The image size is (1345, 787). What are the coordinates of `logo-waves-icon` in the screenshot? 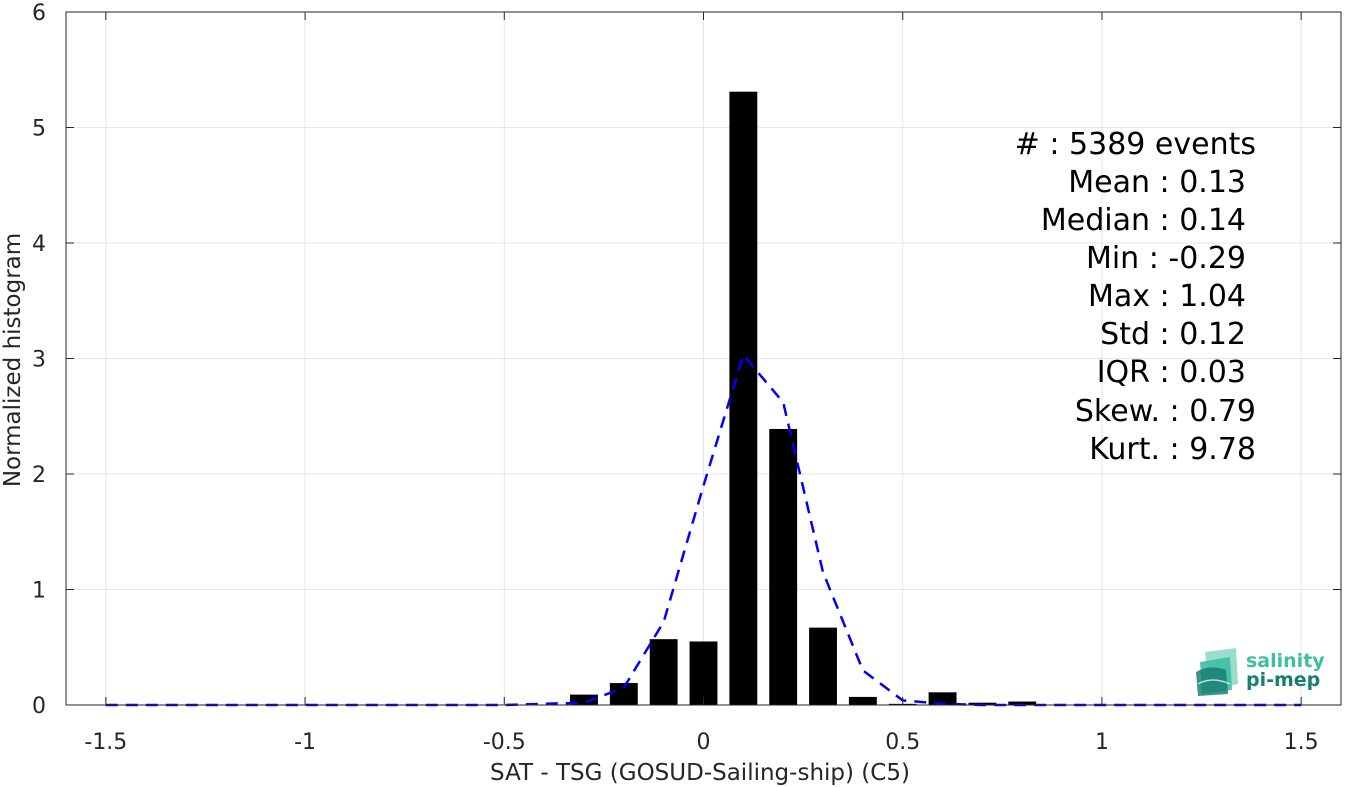 It's located at (1217, 672).